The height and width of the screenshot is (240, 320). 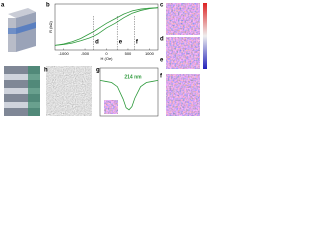 I want to click on panel-label: h, so click(x=46, y=71).